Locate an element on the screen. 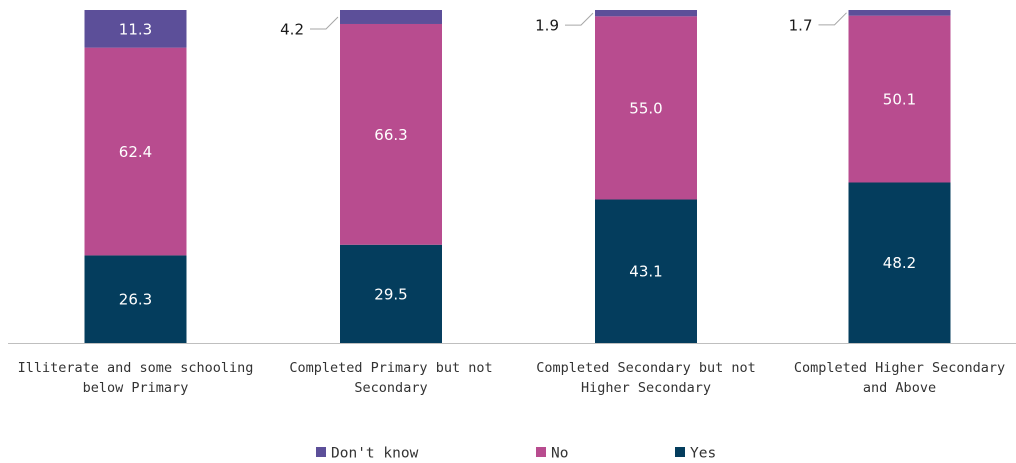 This screenshot has height=463, width=1016. data-label-no-3: 55.0 is located at coordinates (645, 108).